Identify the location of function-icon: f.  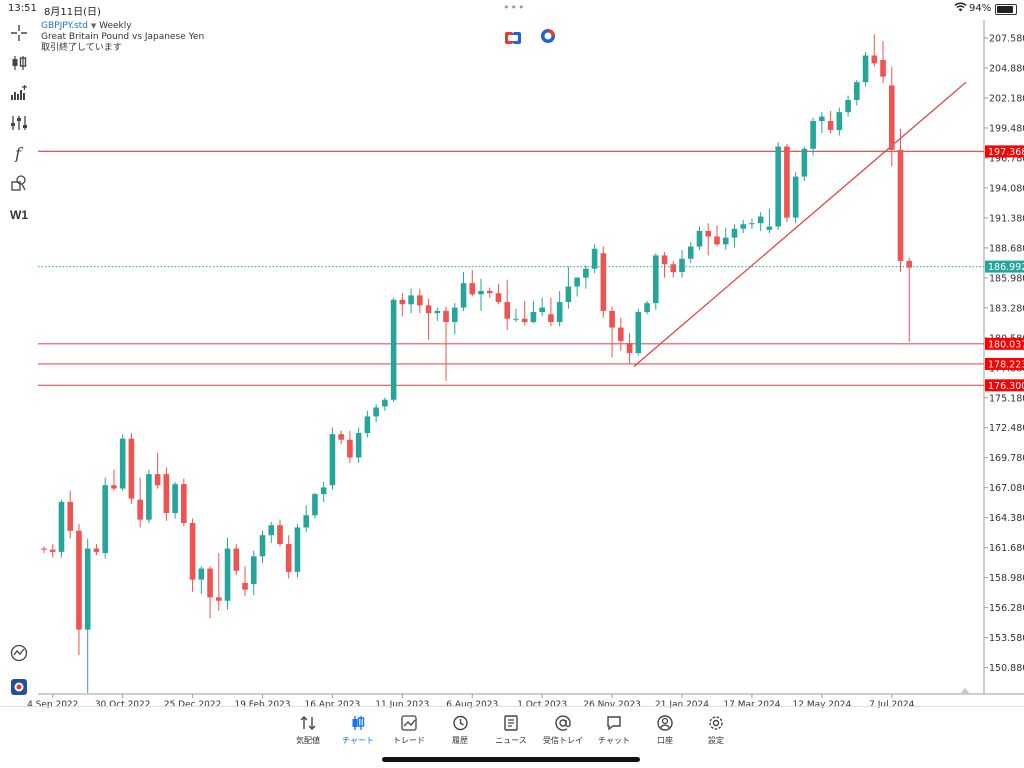
(19, 153).